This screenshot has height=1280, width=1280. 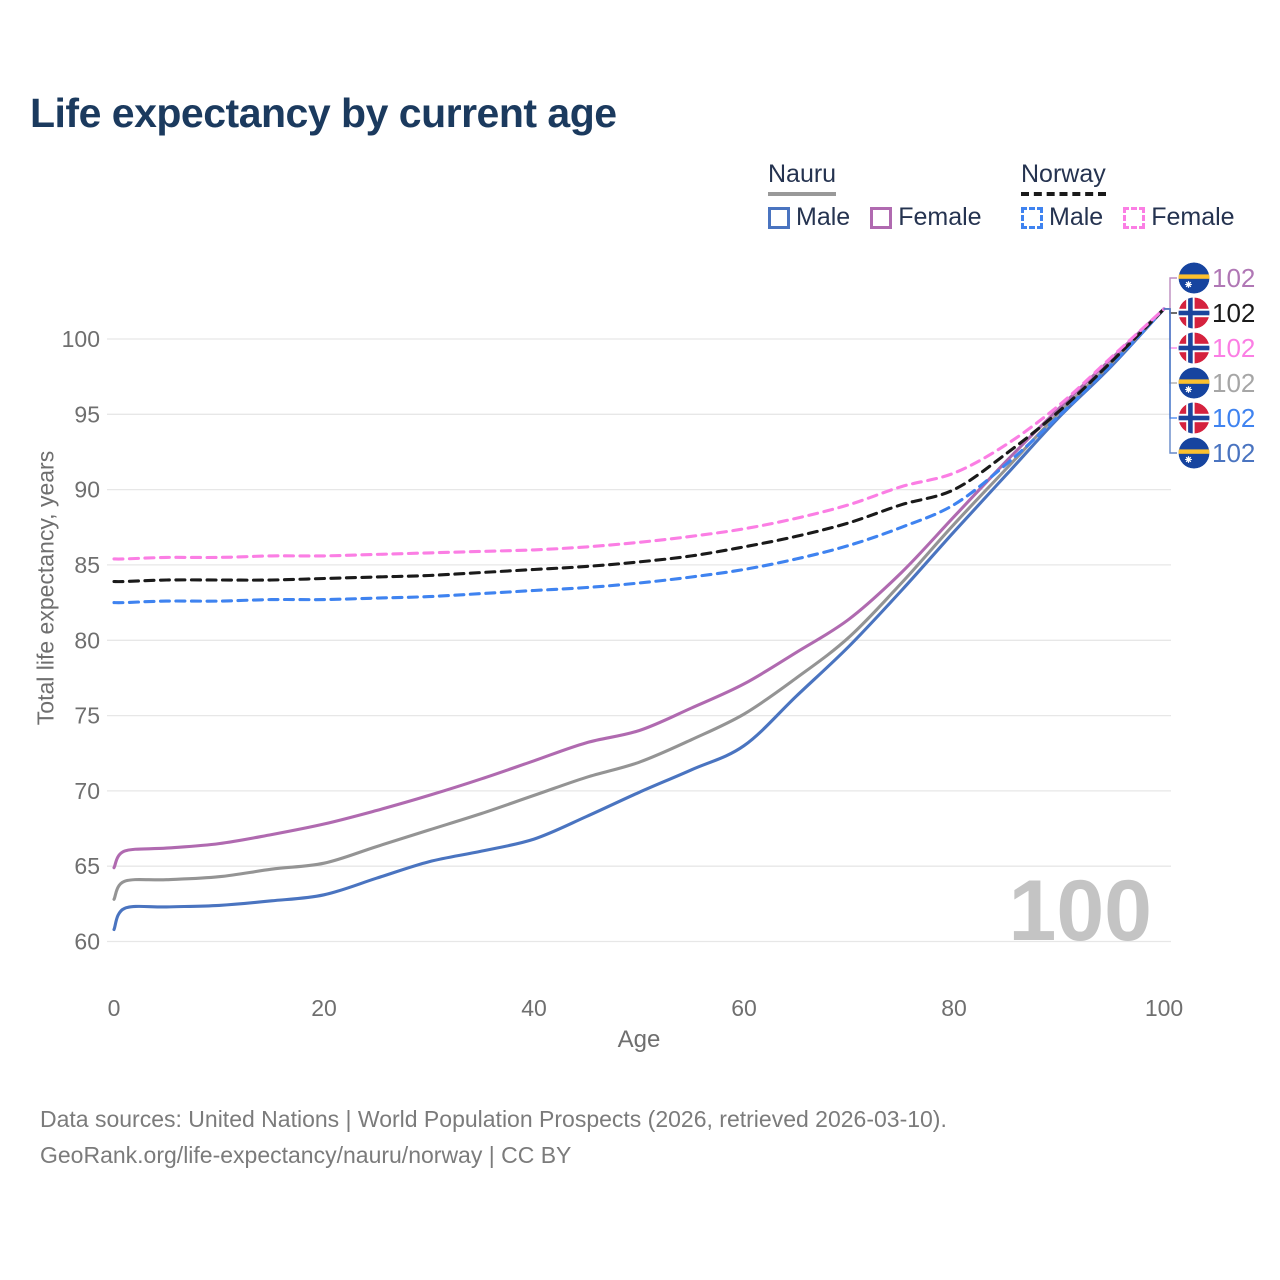 What do you see at coordinates (87, 716) in the screenshot?
I see `y-tick-label: 75` at bounding box center [87, 716].